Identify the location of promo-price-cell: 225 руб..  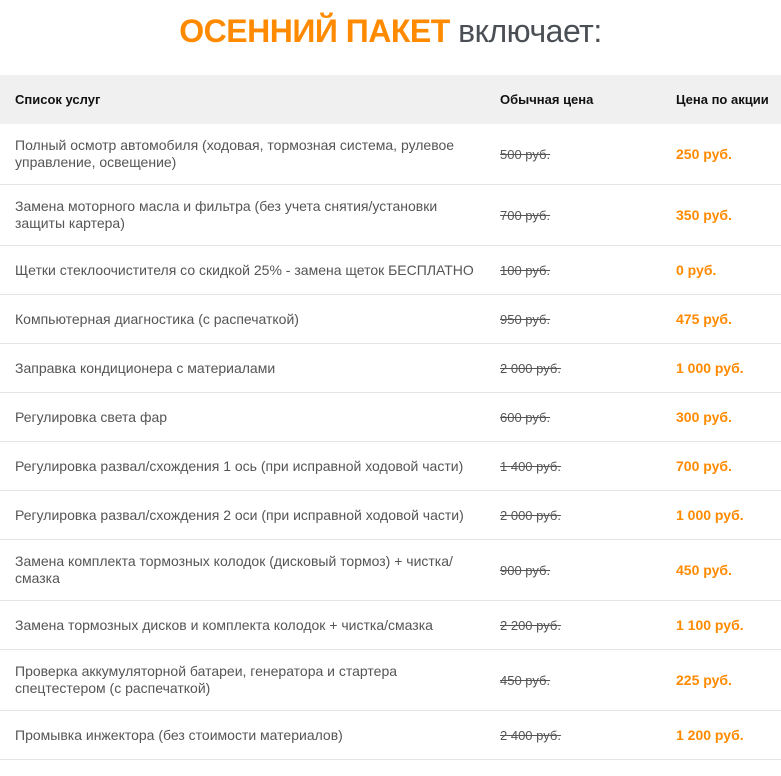
(728, 680).